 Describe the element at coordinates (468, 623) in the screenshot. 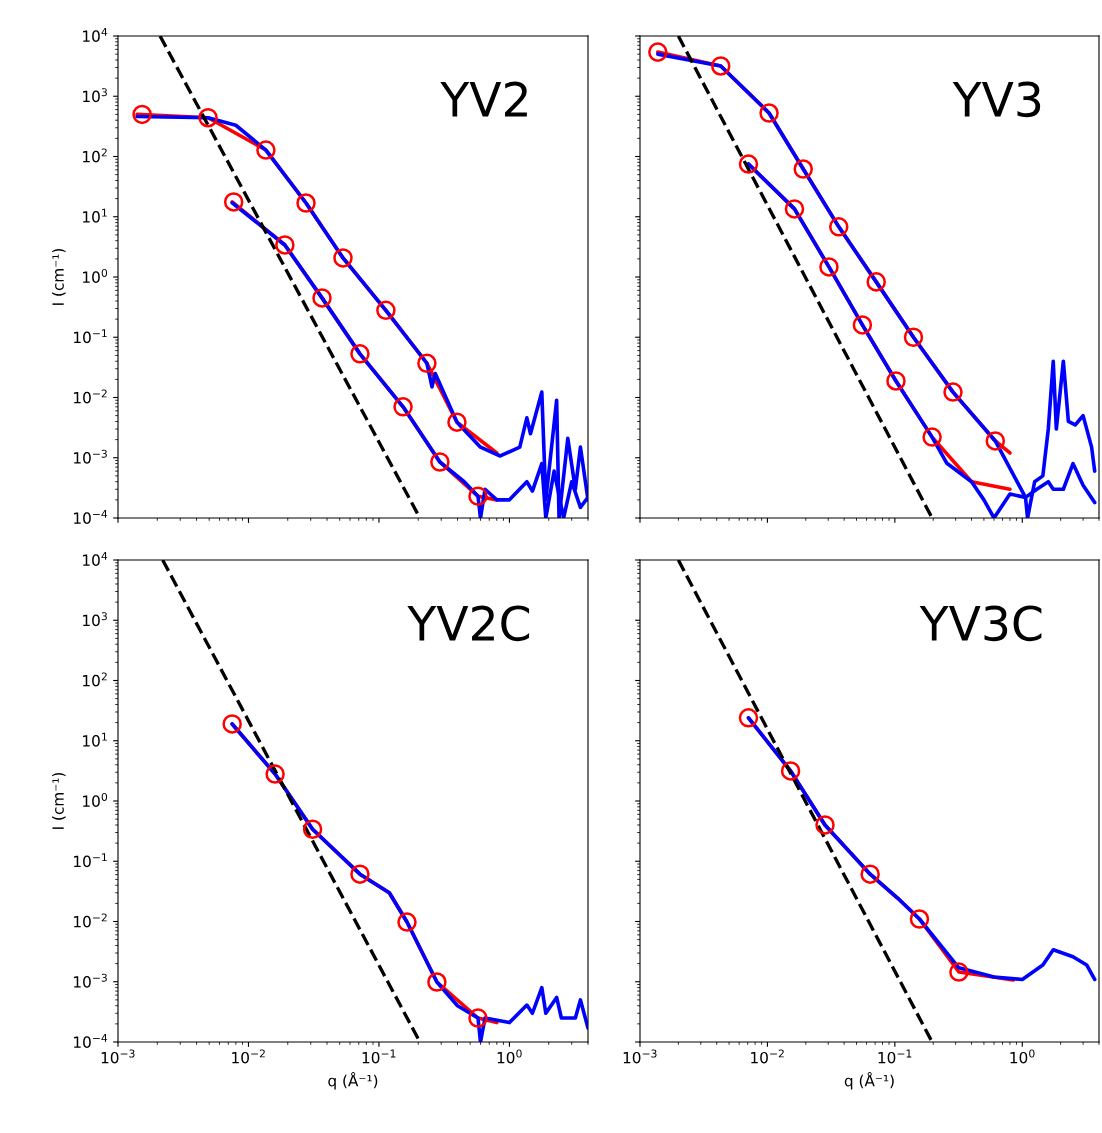

I see `text: YV2C` at that location.